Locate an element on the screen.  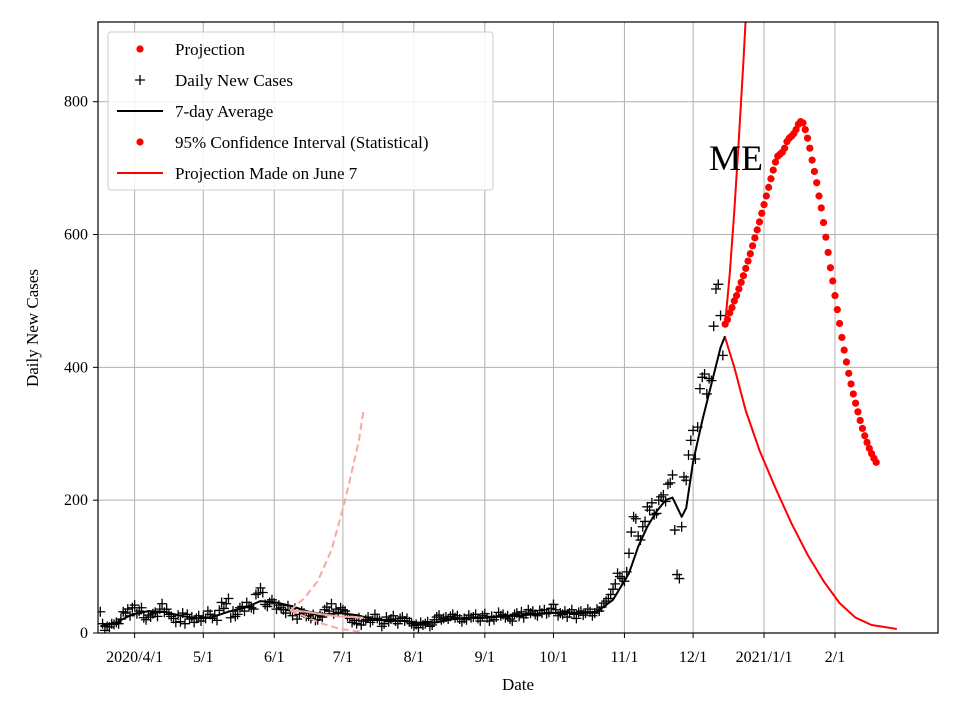
x-tick-label: 7/1 is located at coordinates (343, 657).